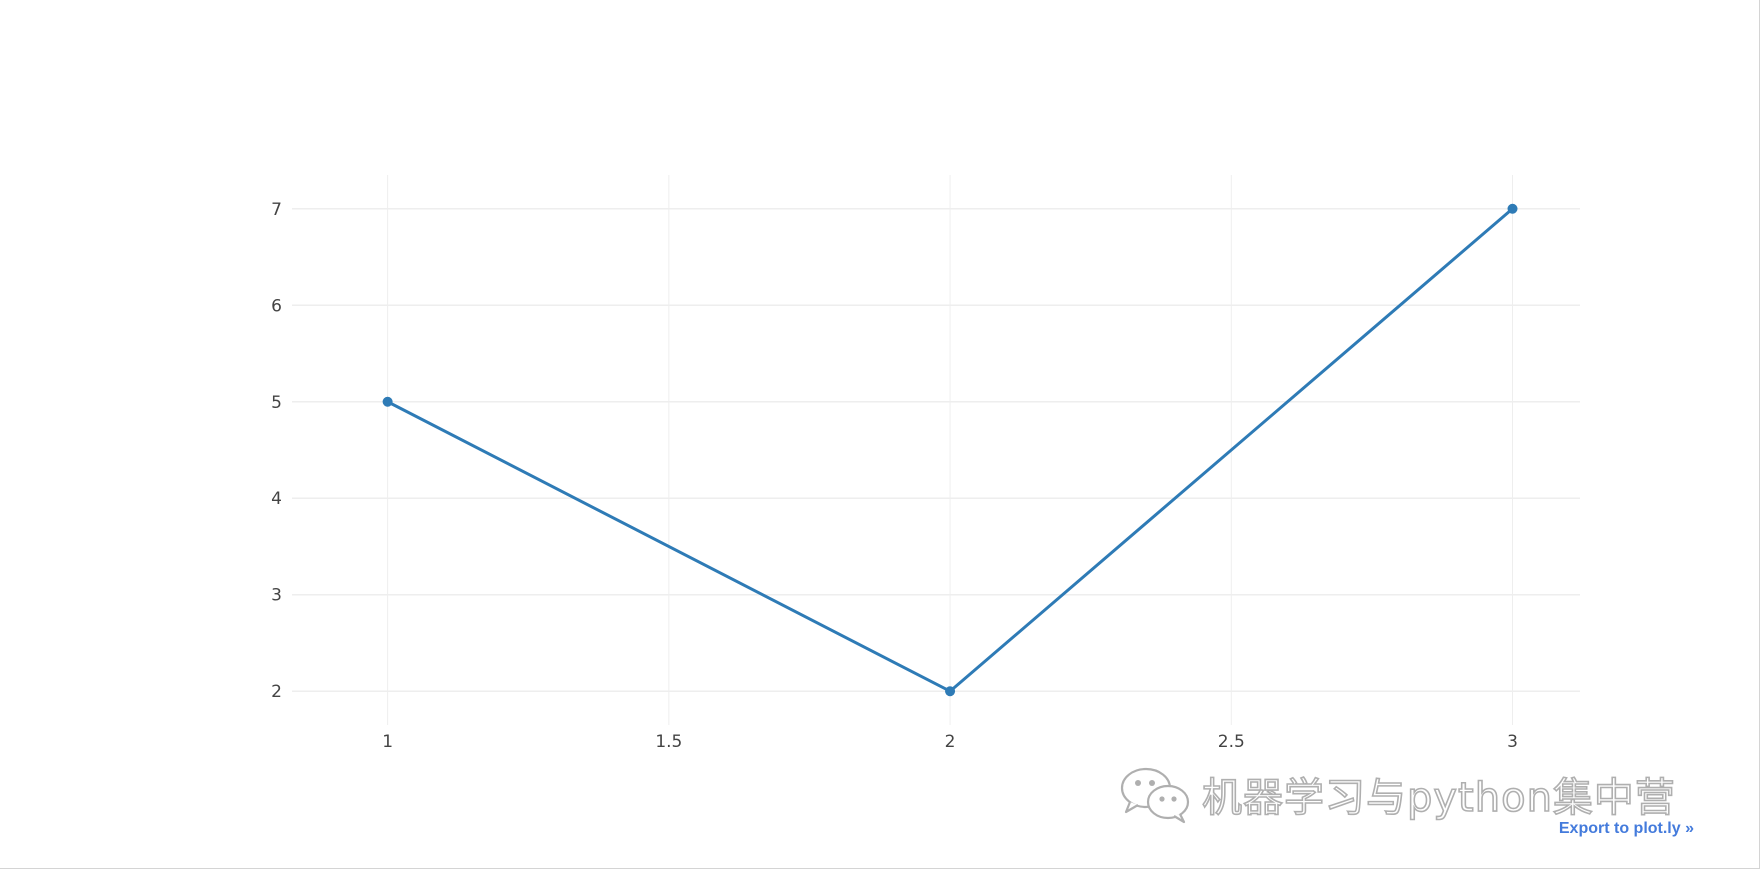 The image size is (1761, 870). Describe the element at coordinates (1231, 742) in the screenshot. I see `x-tick-label: 2.5` at that location.